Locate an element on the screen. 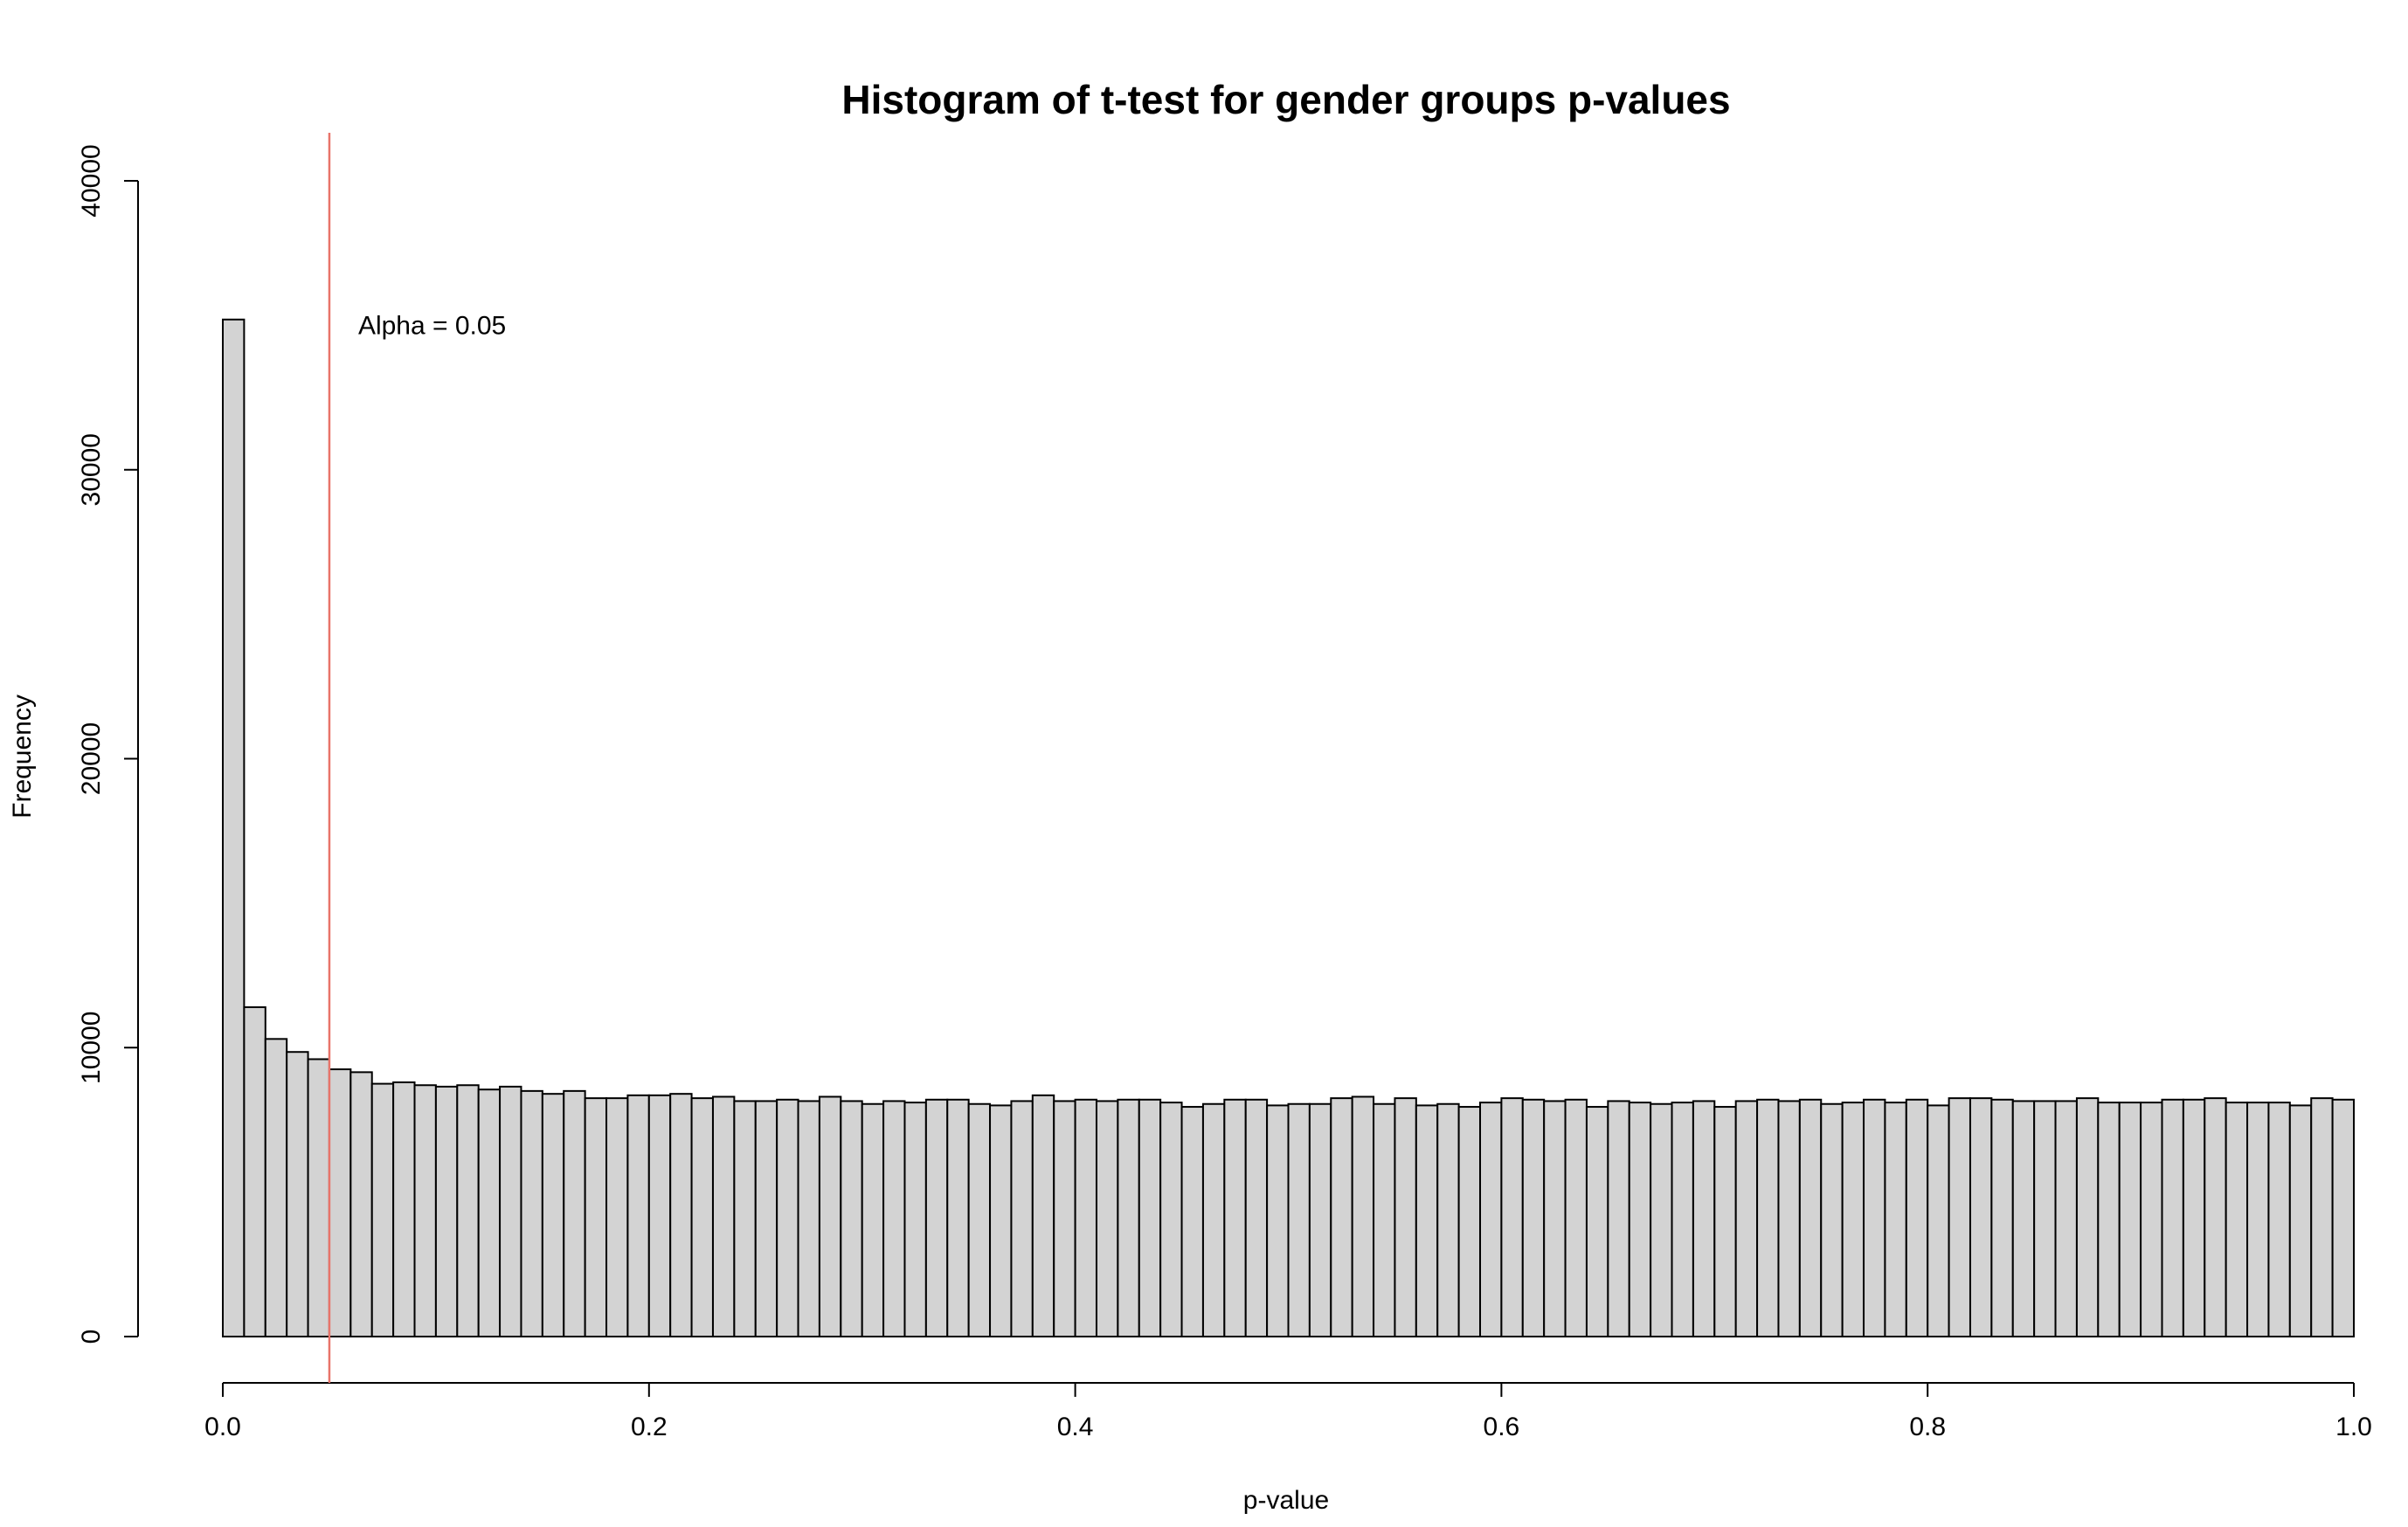 The width and height of the screenshot is (2408, 1527). y-tick-label: 0 is located at coordinates (91, 1337).